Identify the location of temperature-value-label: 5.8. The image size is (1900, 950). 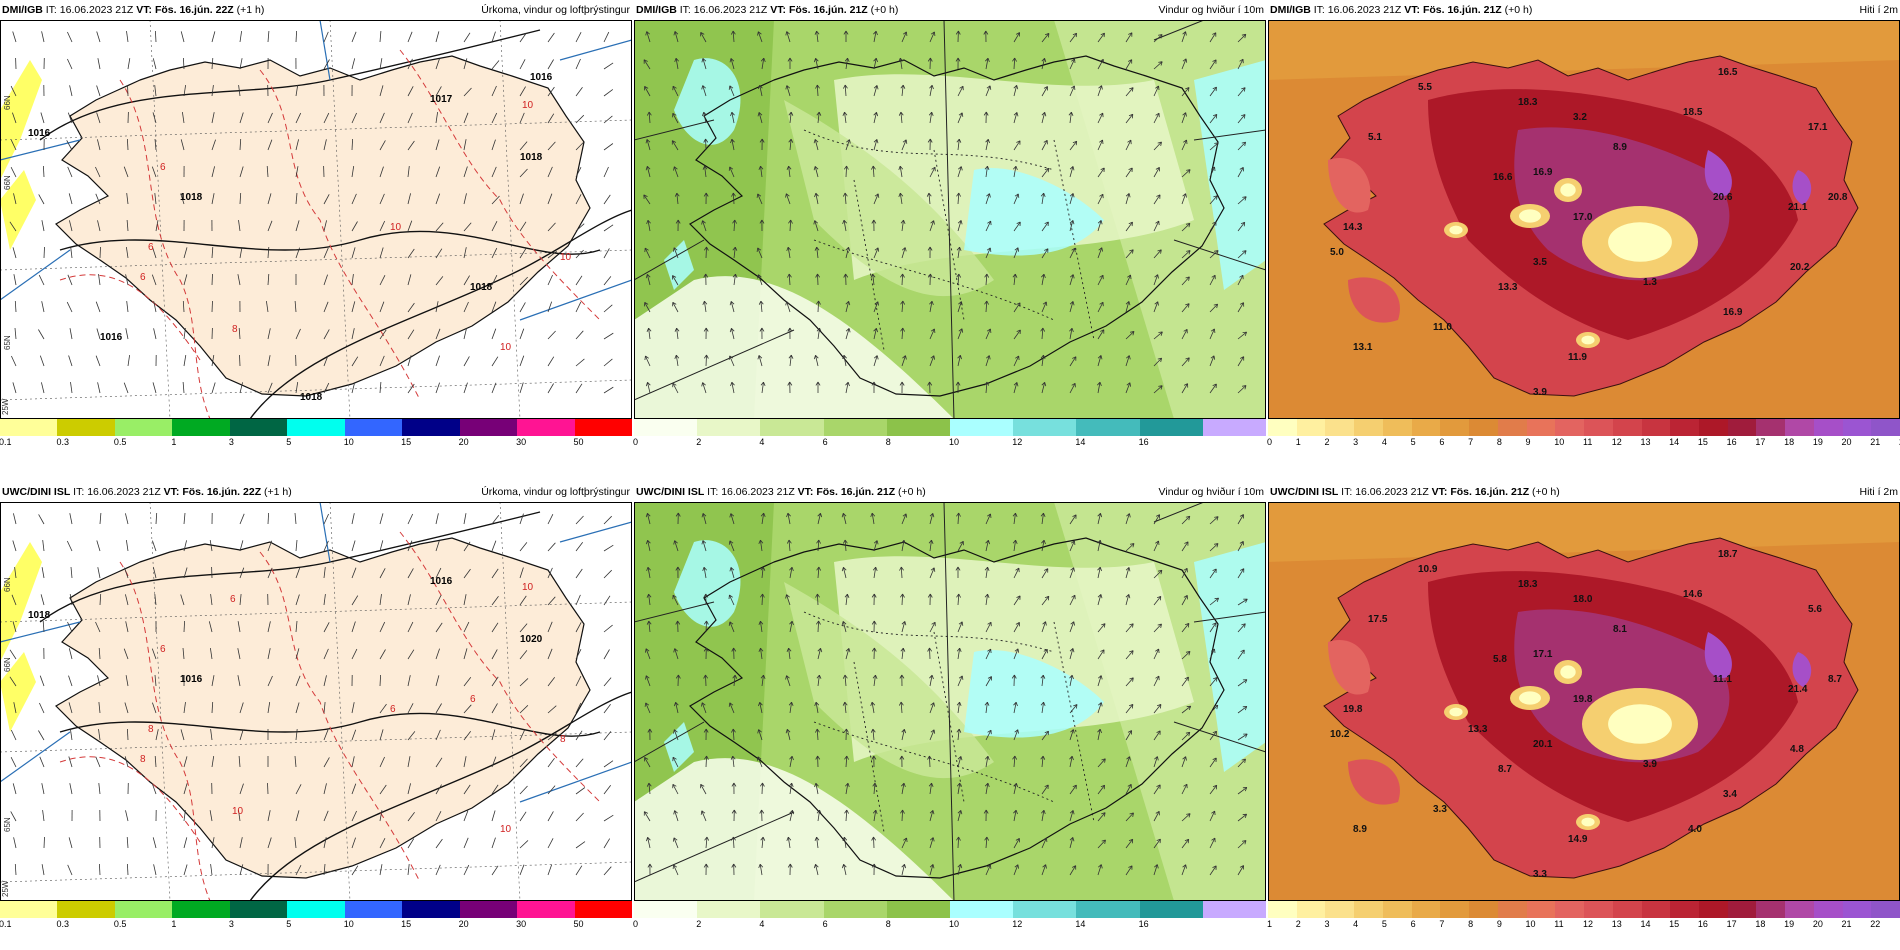
(1500, 659).